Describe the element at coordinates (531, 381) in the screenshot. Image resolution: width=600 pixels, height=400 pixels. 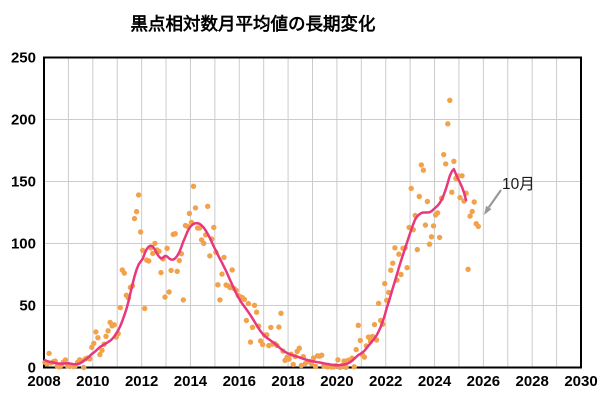
I see `x-tick-label: 2028` at that location.